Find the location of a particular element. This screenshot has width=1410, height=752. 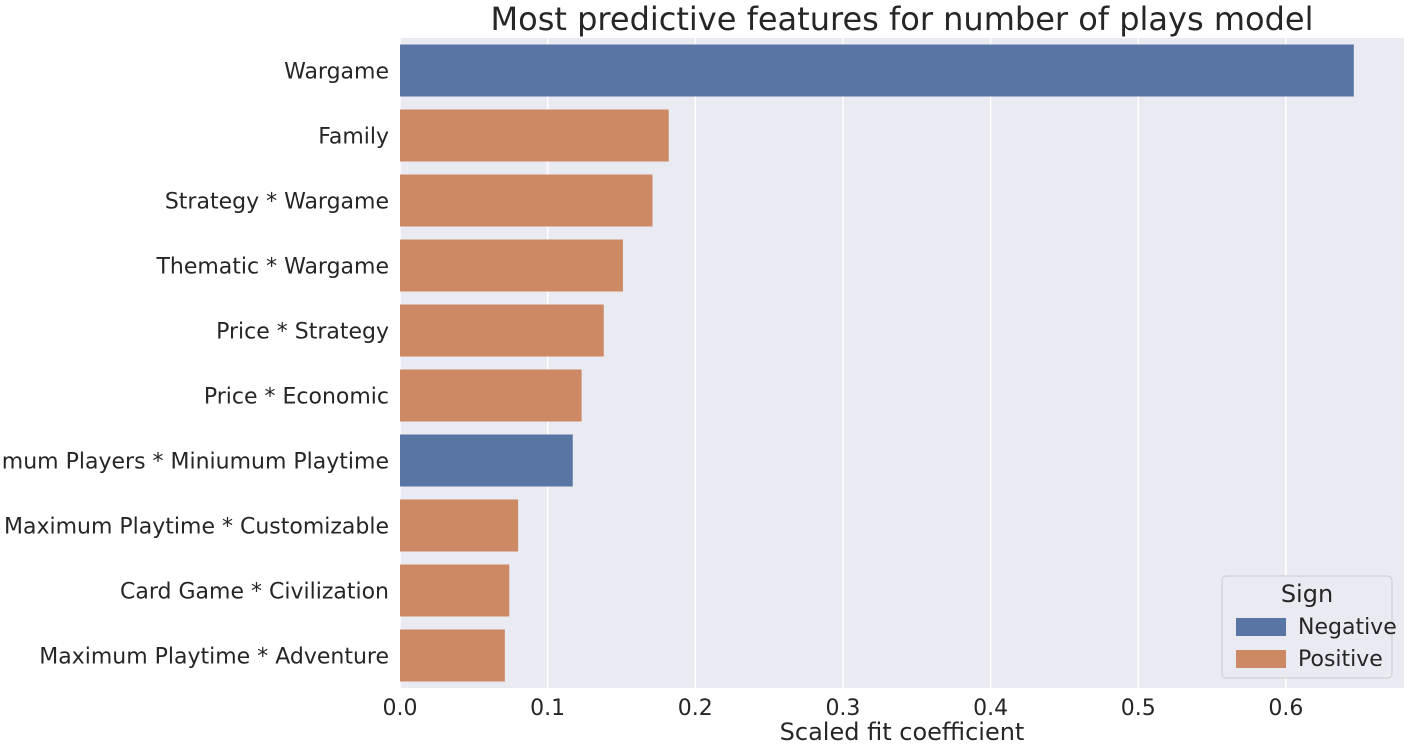

category-label: Maximum Playtime * Adventure is located at coordinates (214, 657).